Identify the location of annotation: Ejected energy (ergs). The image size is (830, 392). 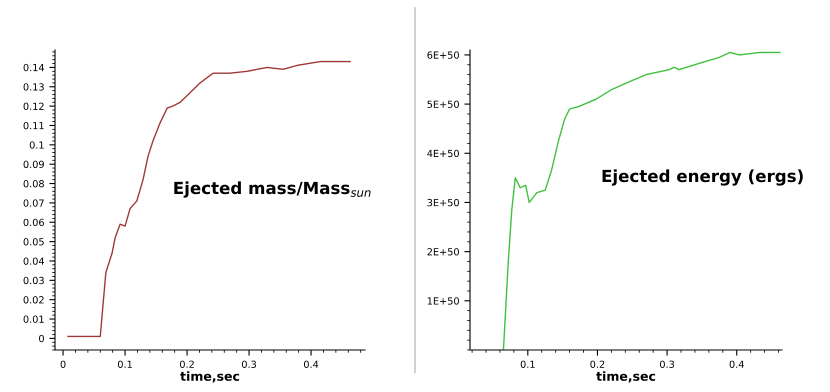
(702, 177).